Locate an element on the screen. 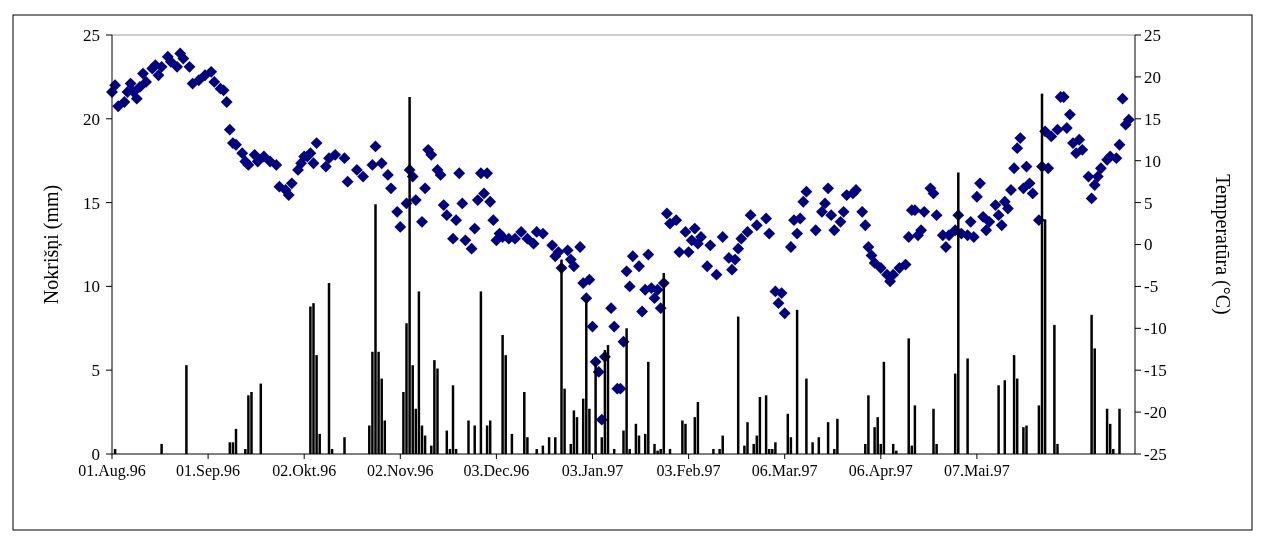  y-tick-label: 25 is located at coordinates (91, 35).